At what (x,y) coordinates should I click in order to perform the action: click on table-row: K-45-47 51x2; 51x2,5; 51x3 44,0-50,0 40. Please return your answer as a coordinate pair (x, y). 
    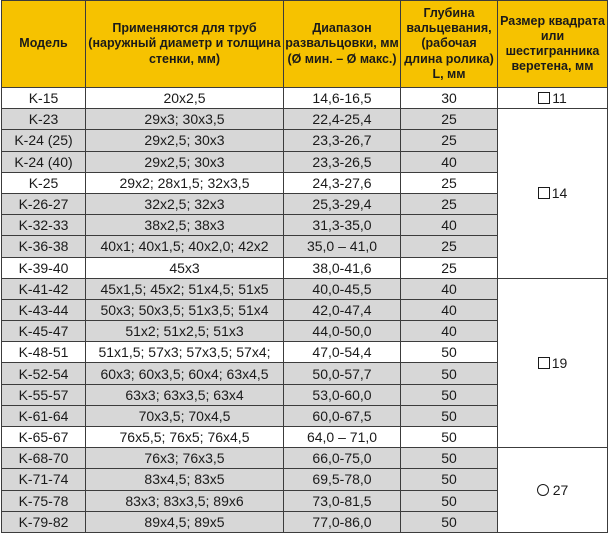
    Looking at the image, I should click on (304, 331).